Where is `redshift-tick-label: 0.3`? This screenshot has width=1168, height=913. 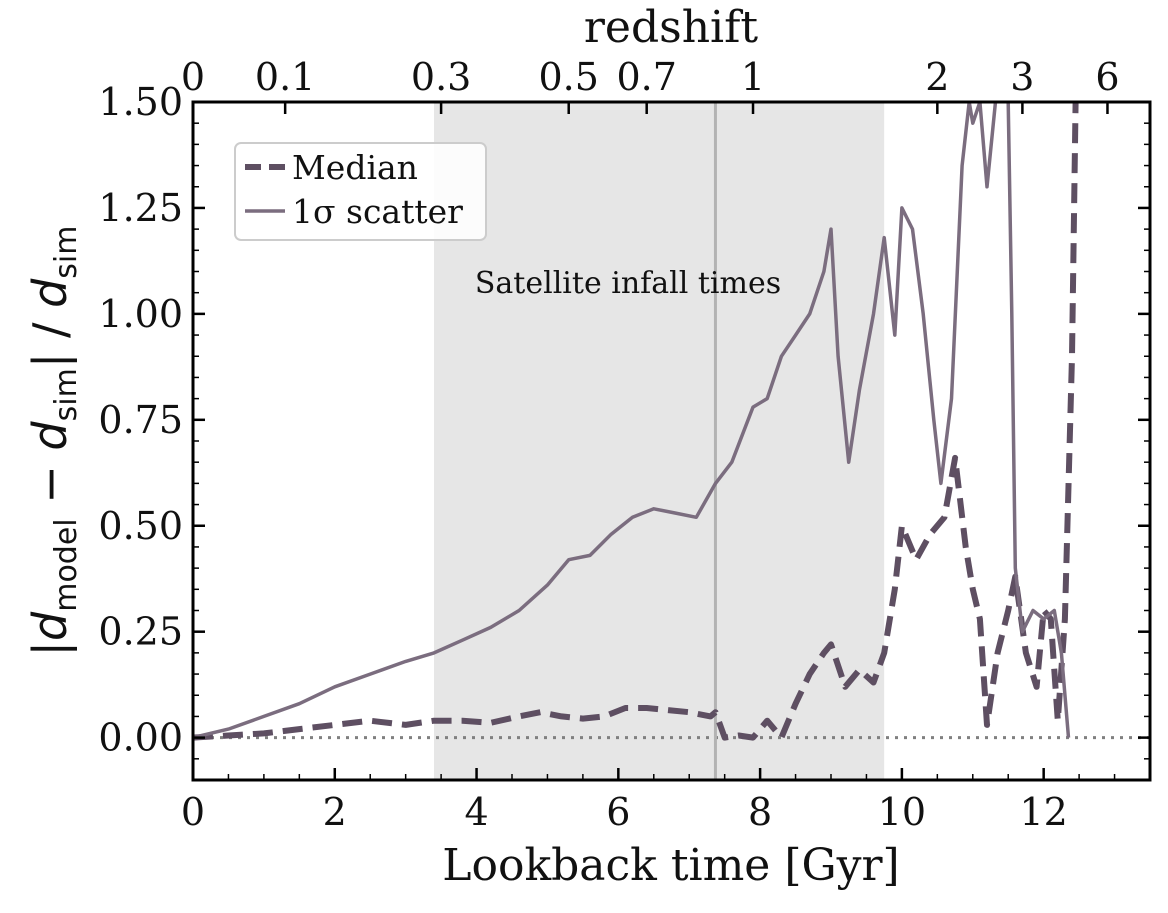 redshift-tick-label: 0.3 is located at coordinates (441, 77).